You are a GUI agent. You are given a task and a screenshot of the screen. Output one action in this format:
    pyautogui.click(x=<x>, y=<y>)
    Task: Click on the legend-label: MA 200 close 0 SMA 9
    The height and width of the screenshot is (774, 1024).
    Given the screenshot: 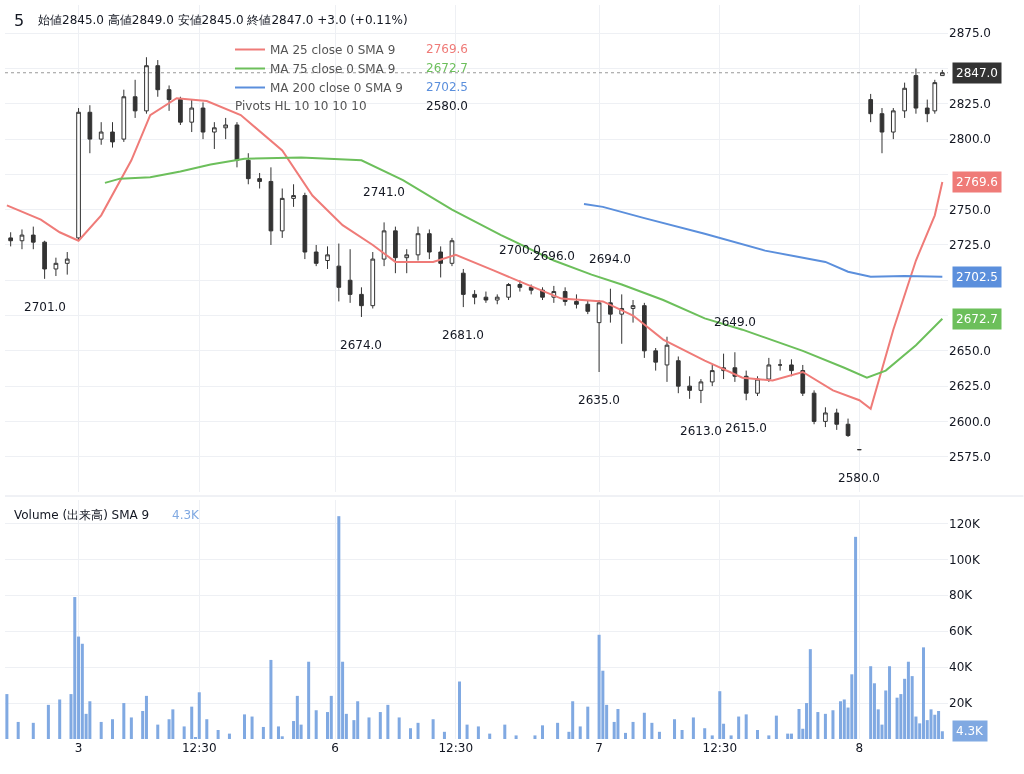 What is the action you would take?
    pyautogui.click(x=336, y=88)
    